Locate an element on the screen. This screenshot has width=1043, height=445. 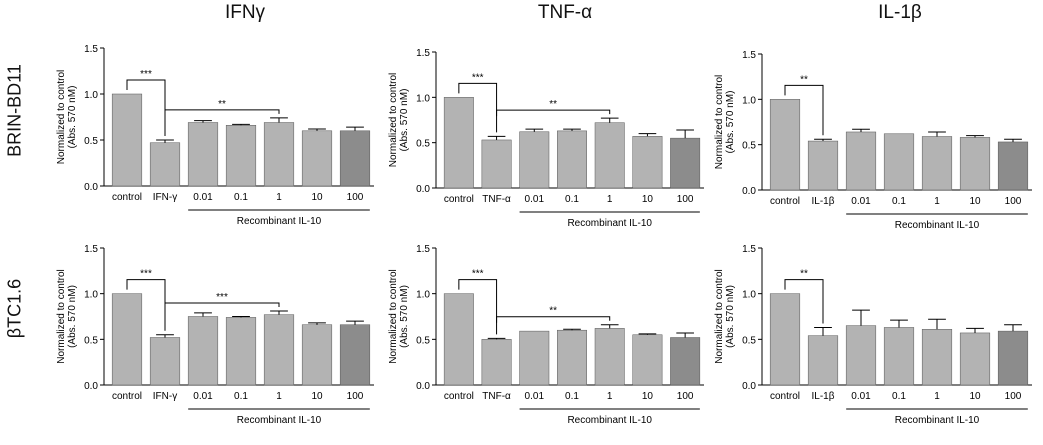
column-title-il1b: IL-1β is located at coordinates (900, 12).